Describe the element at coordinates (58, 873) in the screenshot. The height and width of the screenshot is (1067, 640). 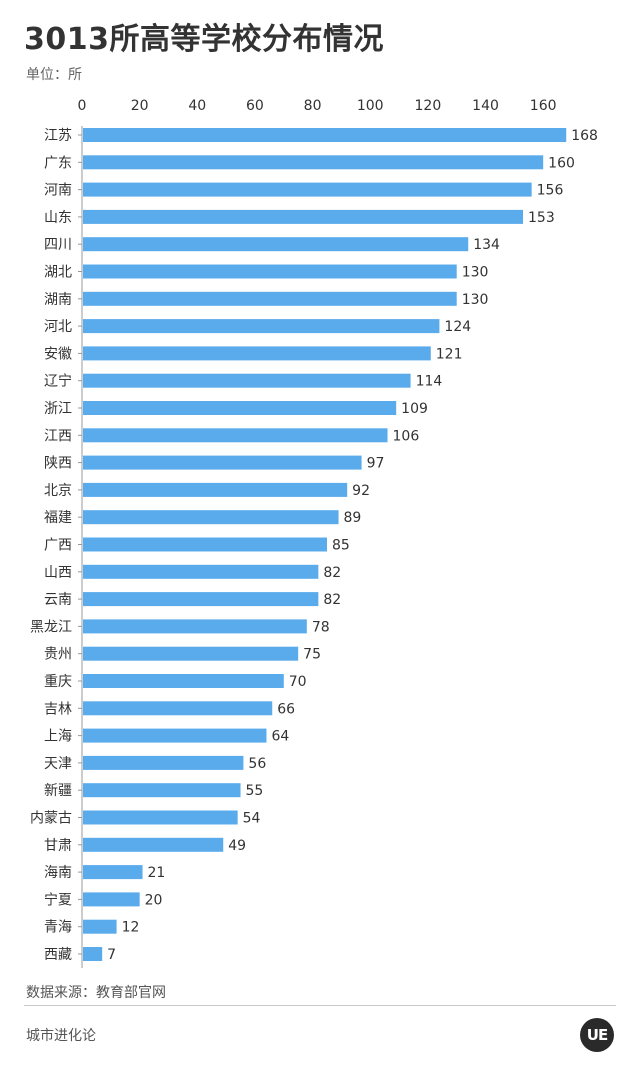
I see `category-label: 海南` at that location.